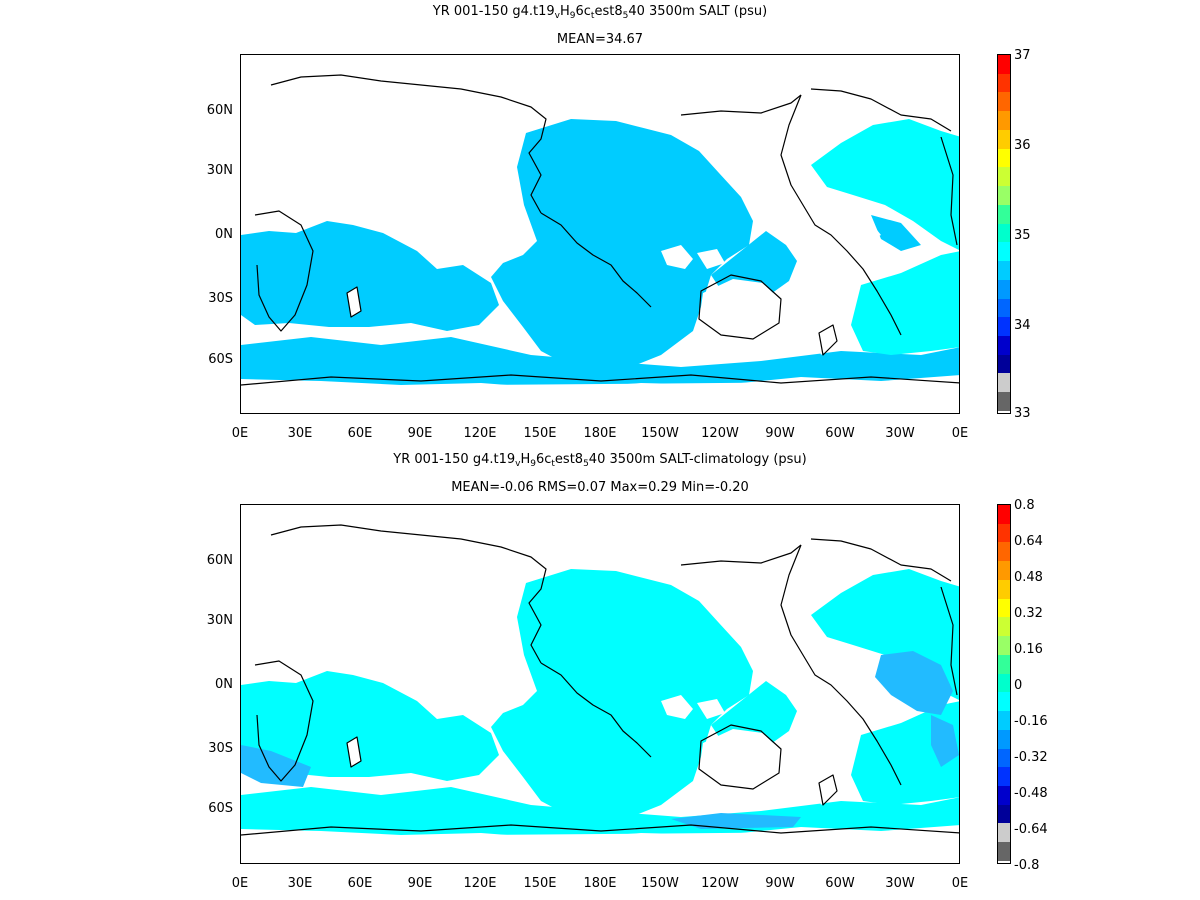 This screenshot has height=900, width=1200. Describe the element at coordinates (840, 433) in the screenshot. I see `x-label: 60W` at that location.